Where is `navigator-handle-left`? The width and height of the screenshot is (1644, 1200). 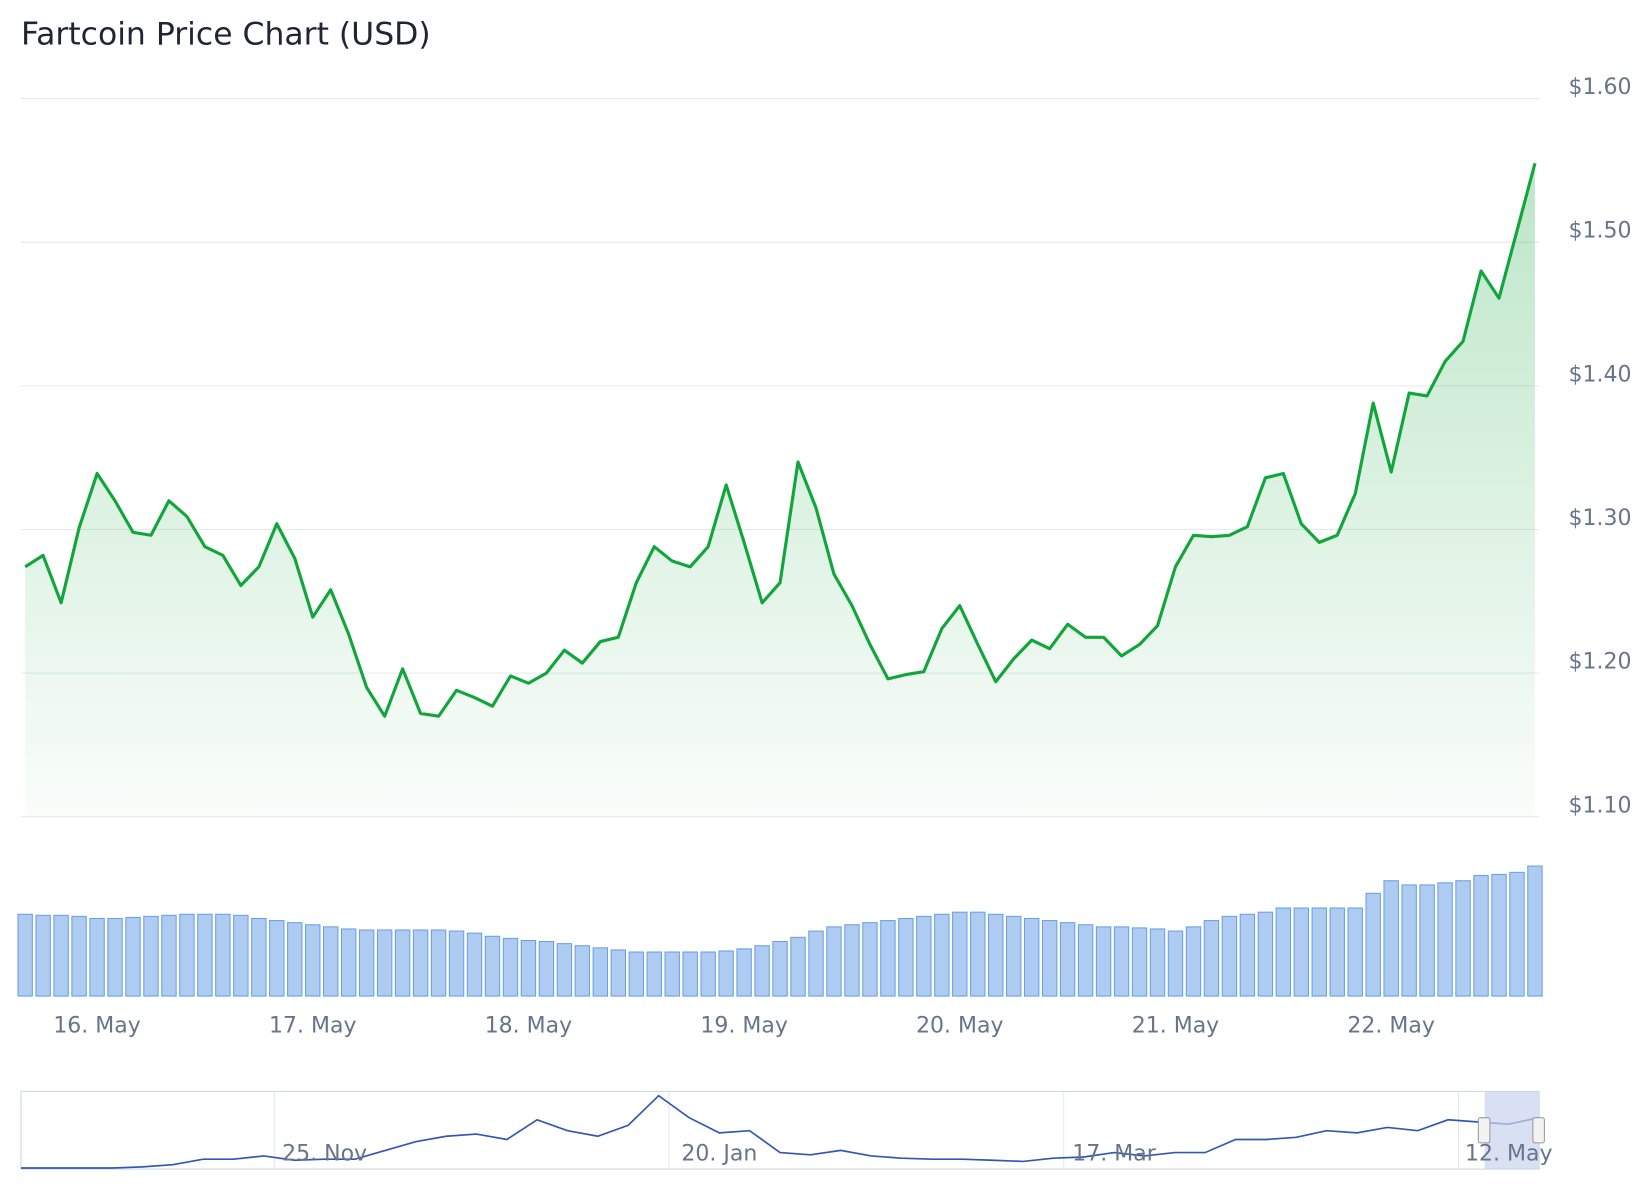
navigator-handle-left is located at coordinates (1484, 1130).